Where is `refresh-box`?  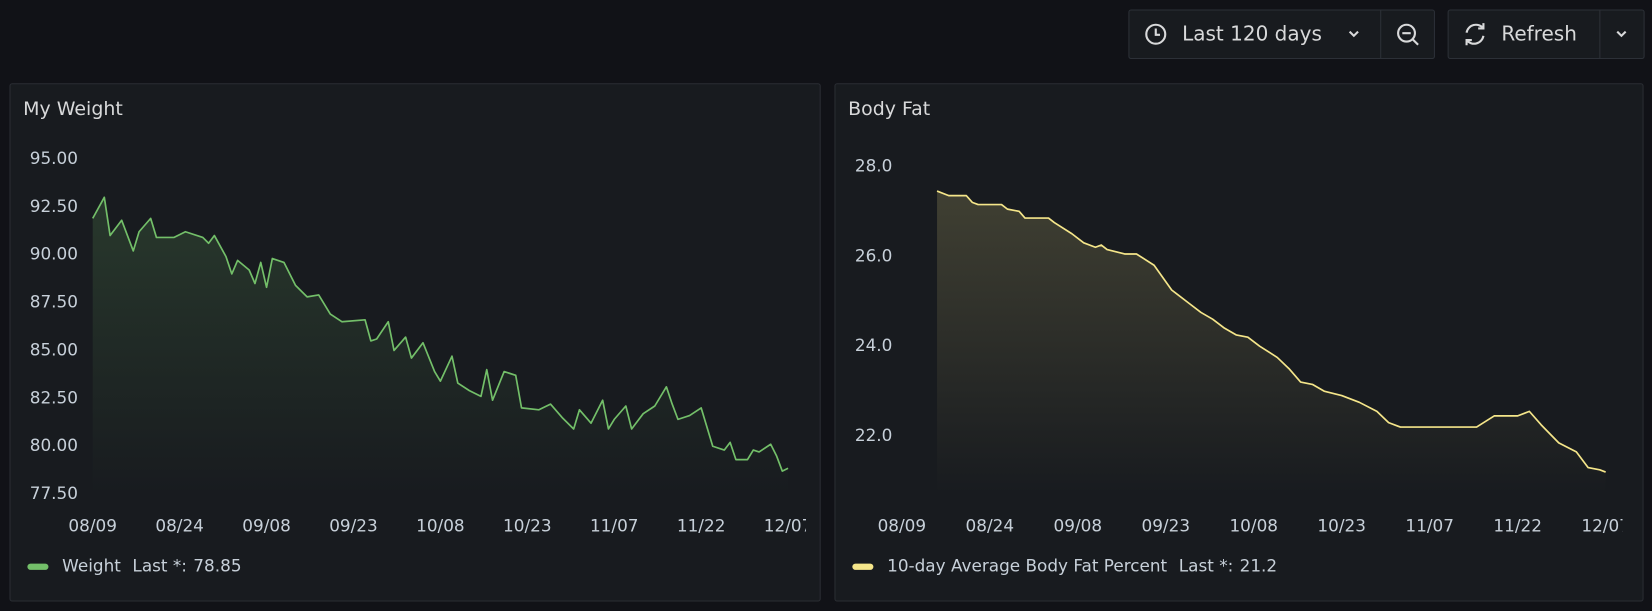
refresh-box is located at coordinates (1546, 34).